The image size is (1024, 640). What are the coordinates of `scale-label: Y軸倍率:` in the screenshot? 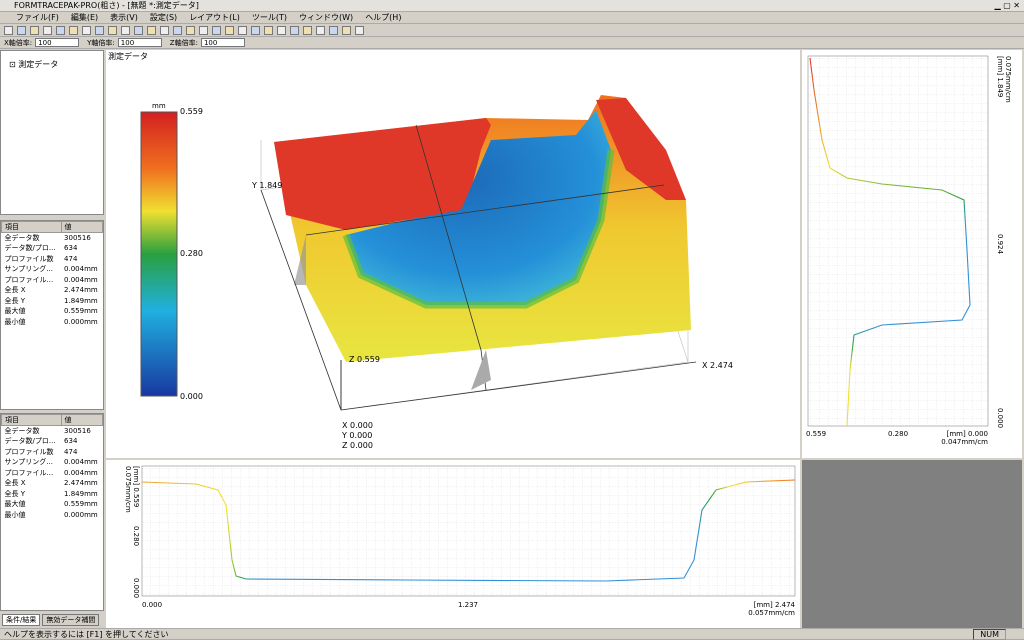 It's located at (101, 42).